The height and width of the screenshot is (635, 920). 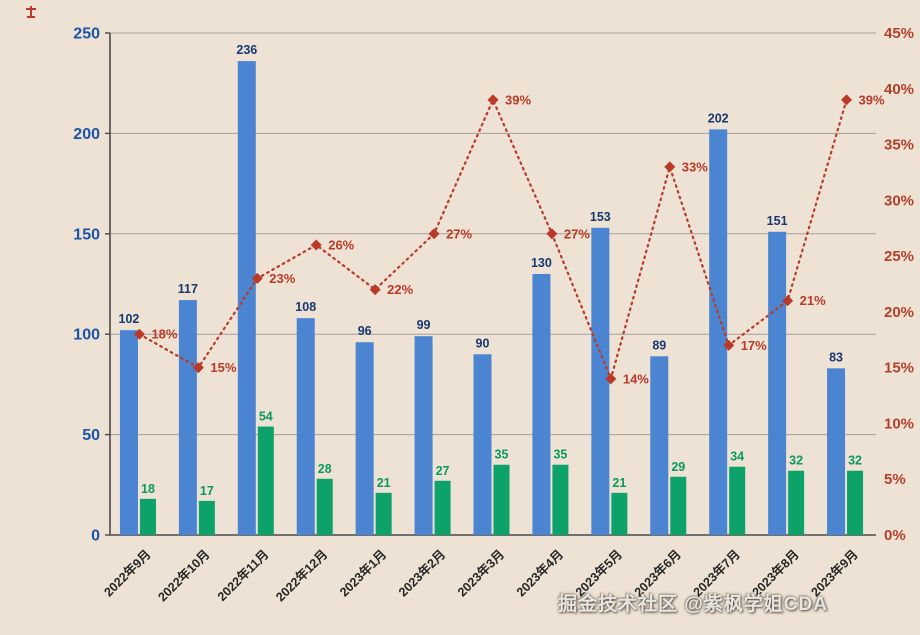 What do you see at coordinates (693, 604) in the screenshot?
I see `watermark-text: 掘金技术社区 @紫枫学姐CDA` at bounding box center [693, 604].